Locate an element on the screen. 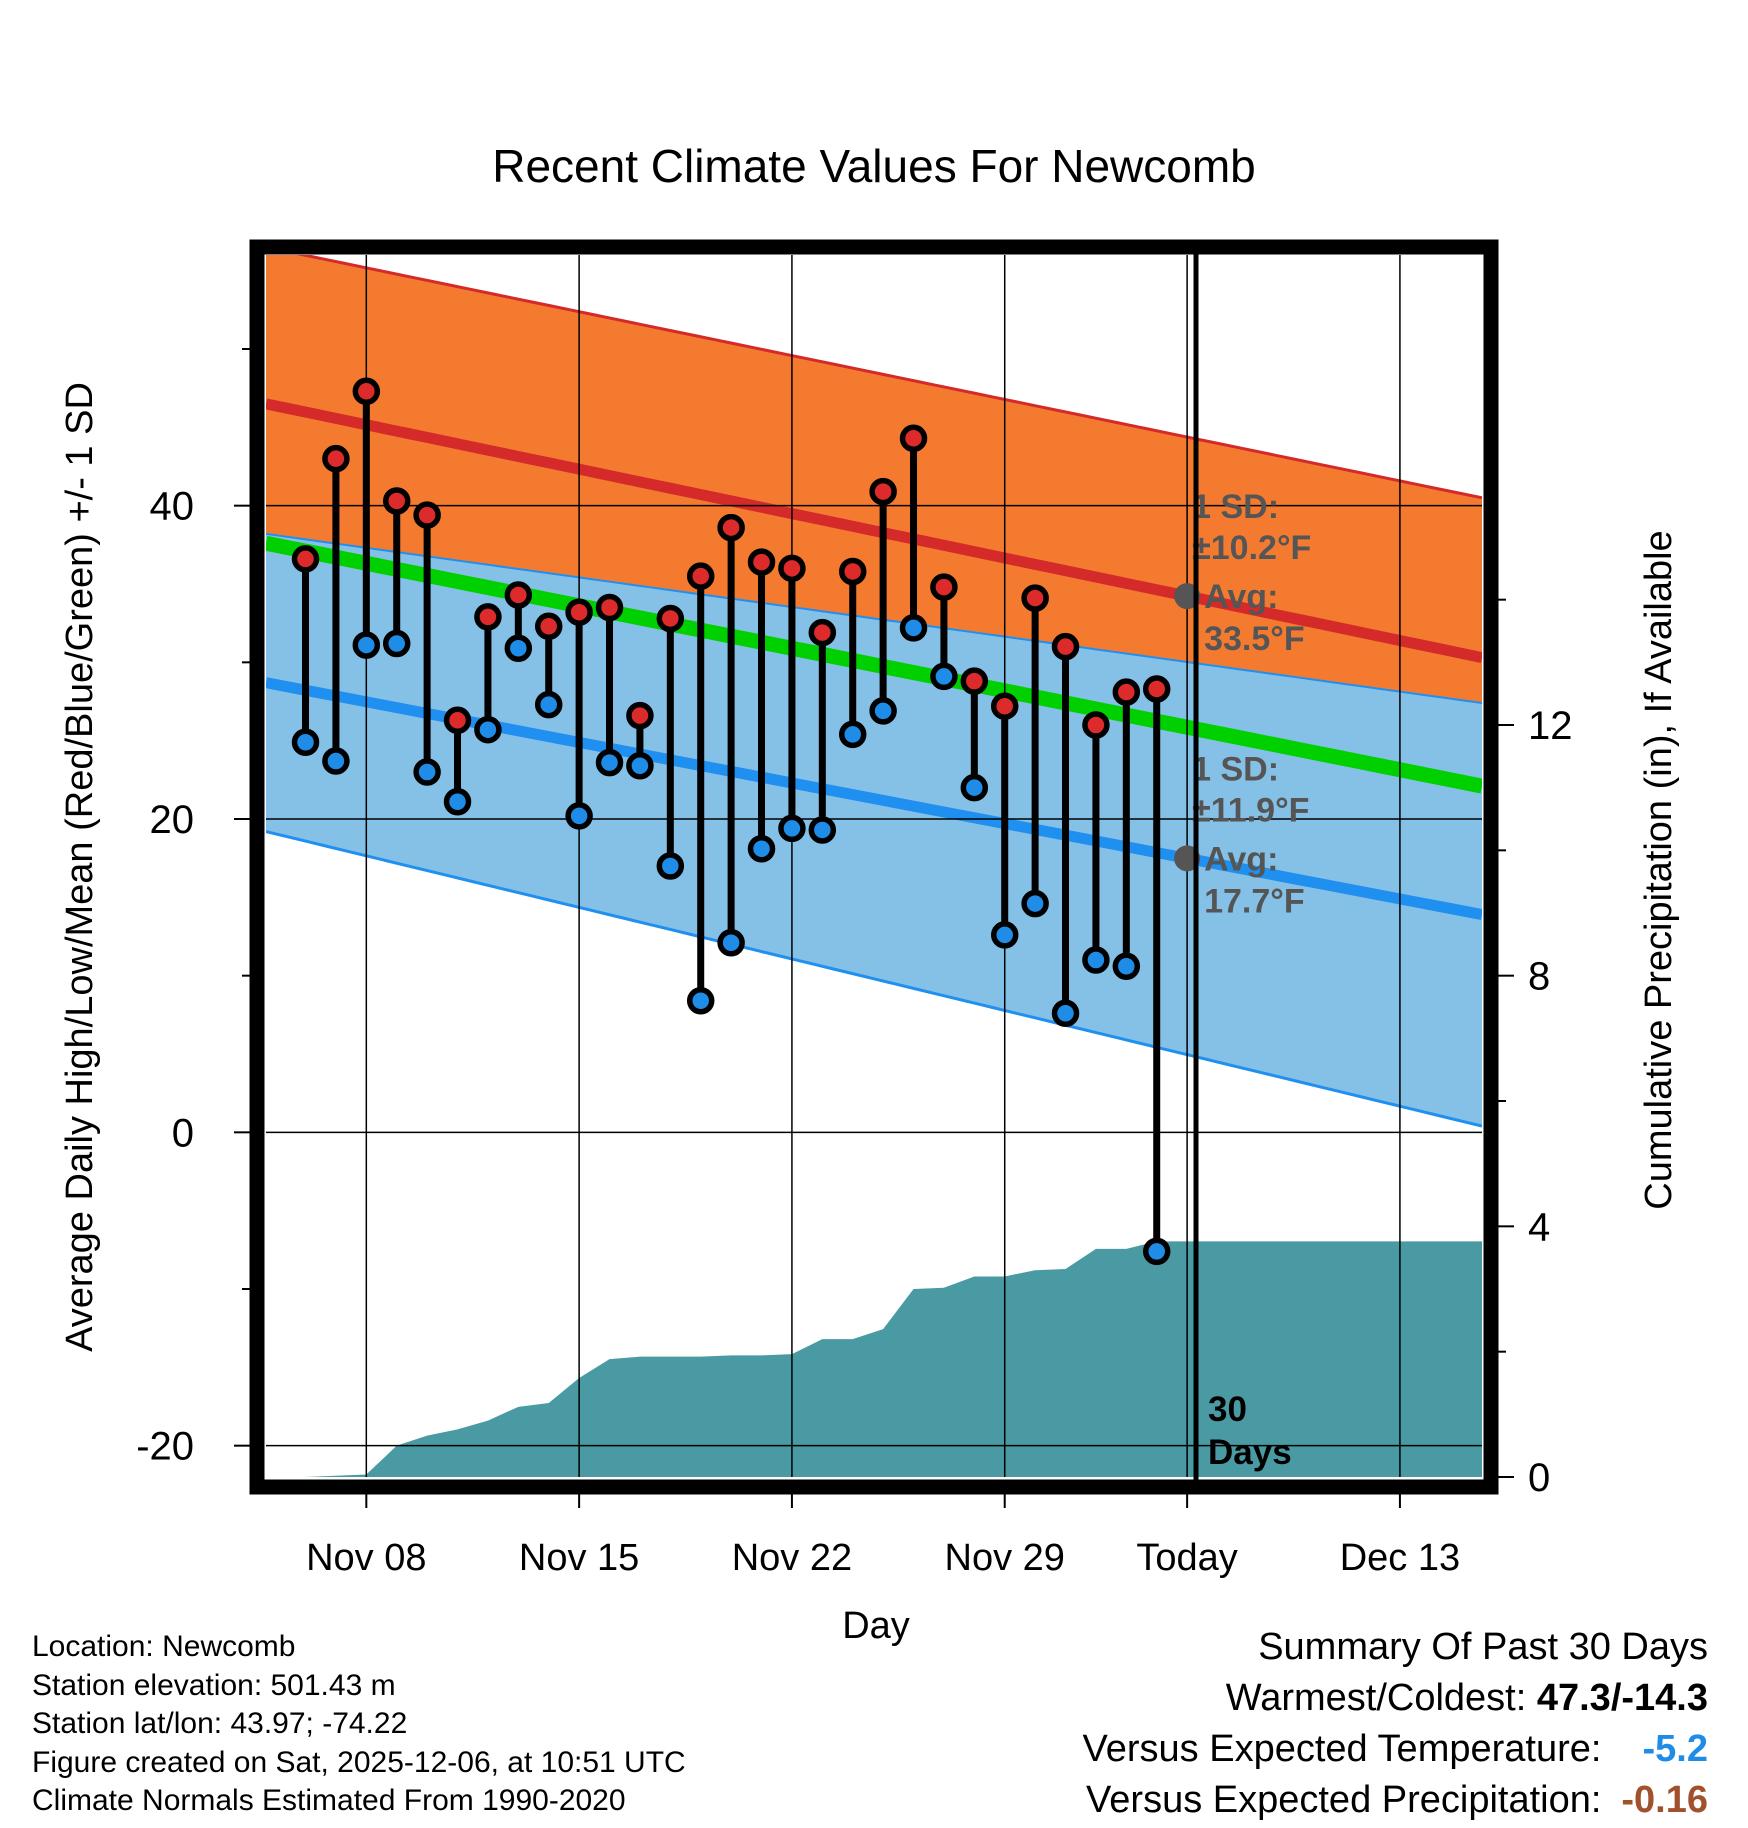  low-upper-sd-line is located at coordinates (874, 618).